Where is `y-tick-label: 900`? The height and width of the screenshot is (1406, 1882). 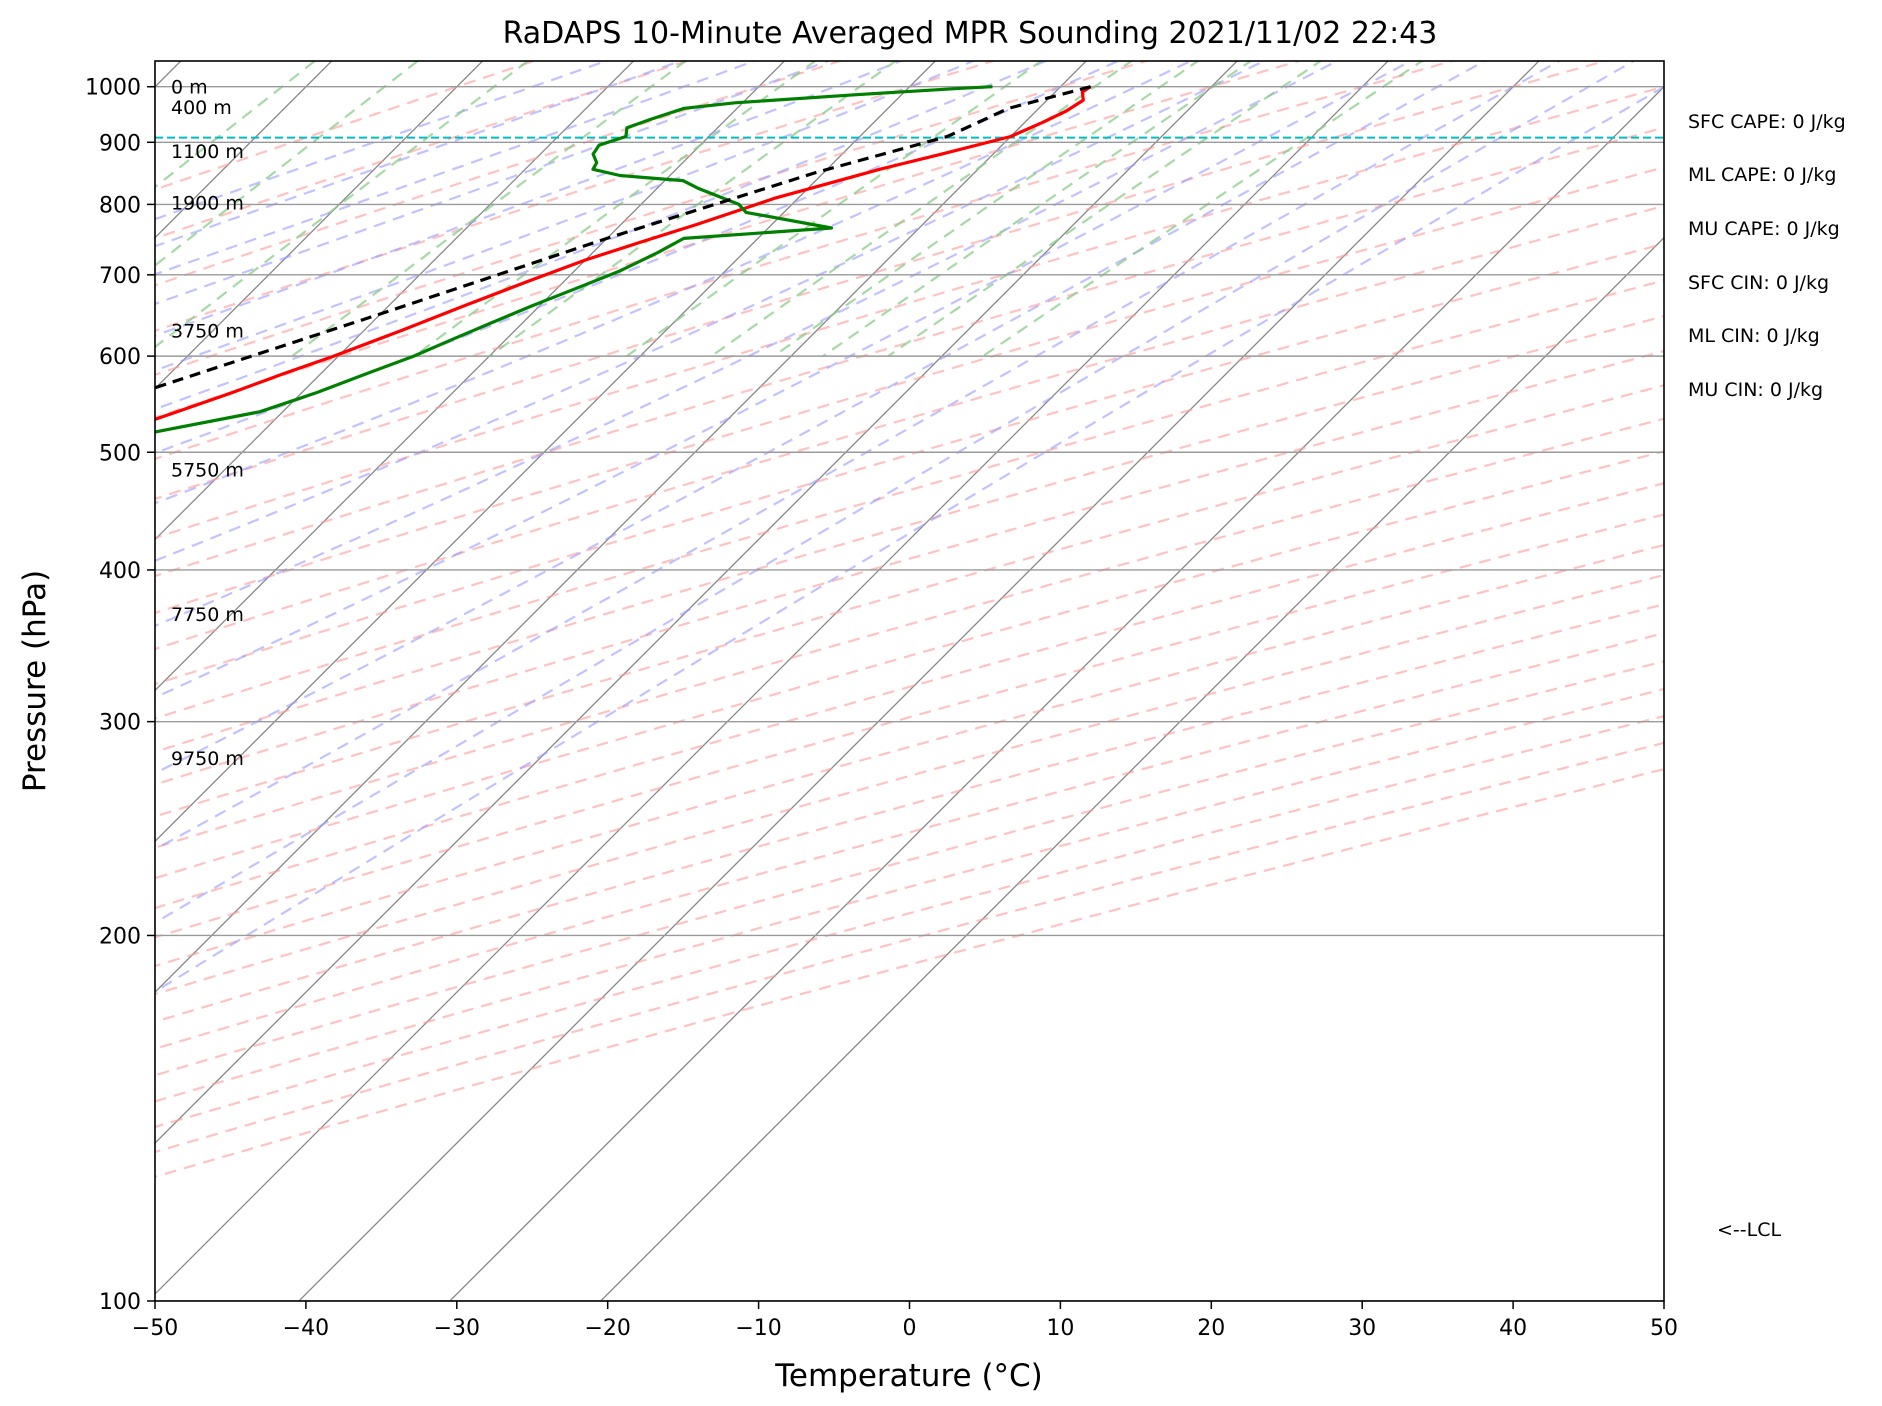
y-tick-label: 900 is located at coordinates (120, 143).